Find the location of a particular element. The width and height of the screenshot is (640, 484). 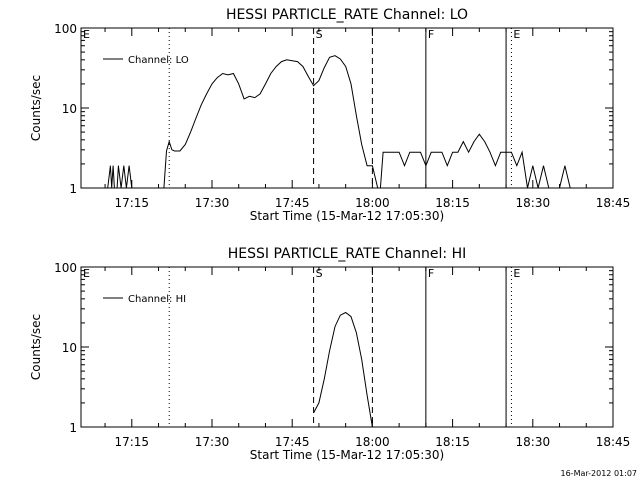

legend-label: Channel: HI is located at coordinates (157, 299).